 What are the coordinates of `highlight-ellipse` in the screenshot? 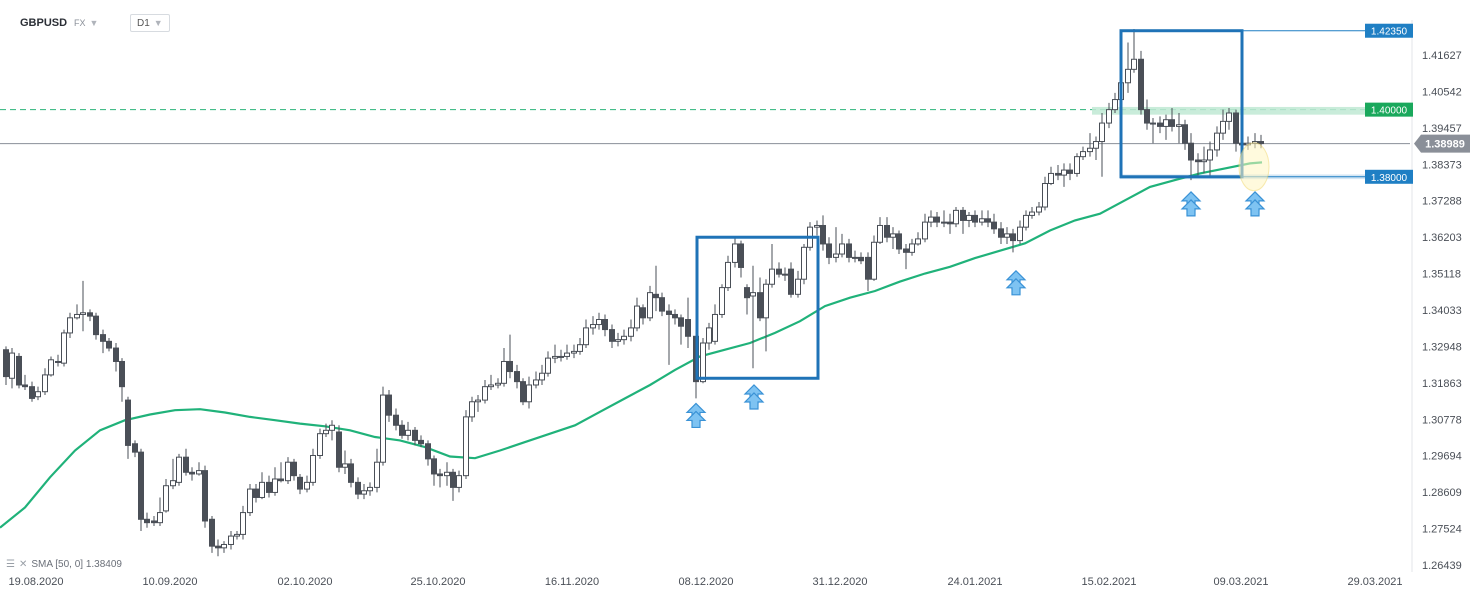 It's located at (1254, 167).